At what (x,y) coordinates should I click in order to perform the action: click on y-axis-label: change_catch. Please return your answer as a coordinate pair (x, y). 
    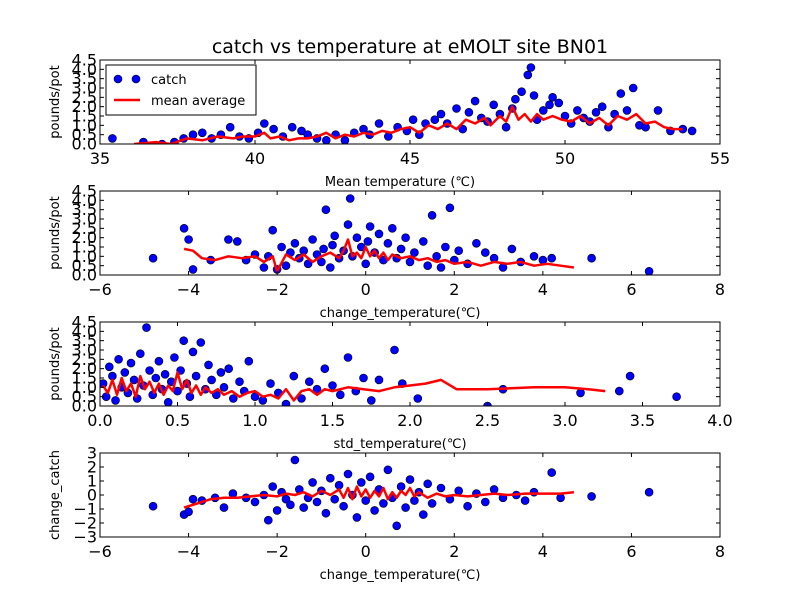
    Looking at the image, I should click on (55, 495).